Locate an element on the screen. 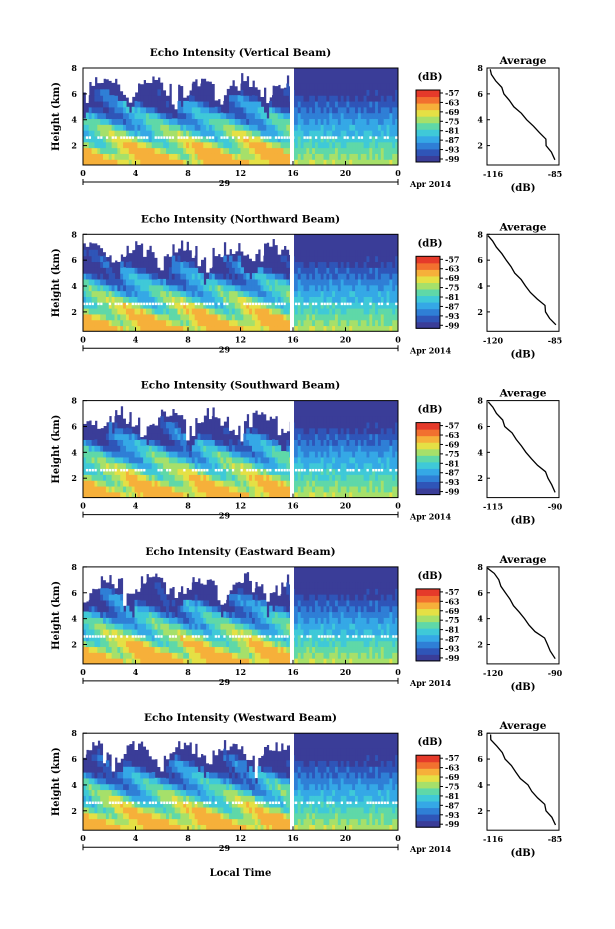 This screenshot has width=615, height=929. profile-y-tick-label: 2 is located at coordinates (480, 312).